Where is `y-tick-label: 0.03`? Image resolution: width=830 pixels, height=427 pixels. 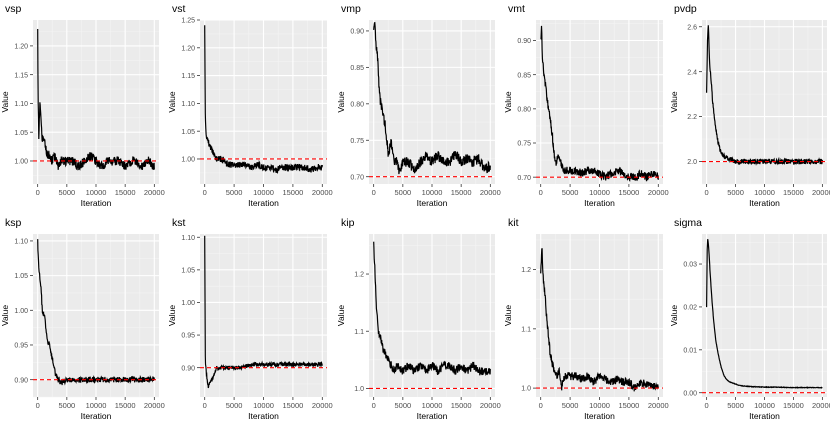
y-tick-label: 0.03 is located at coordinates (690, 265).